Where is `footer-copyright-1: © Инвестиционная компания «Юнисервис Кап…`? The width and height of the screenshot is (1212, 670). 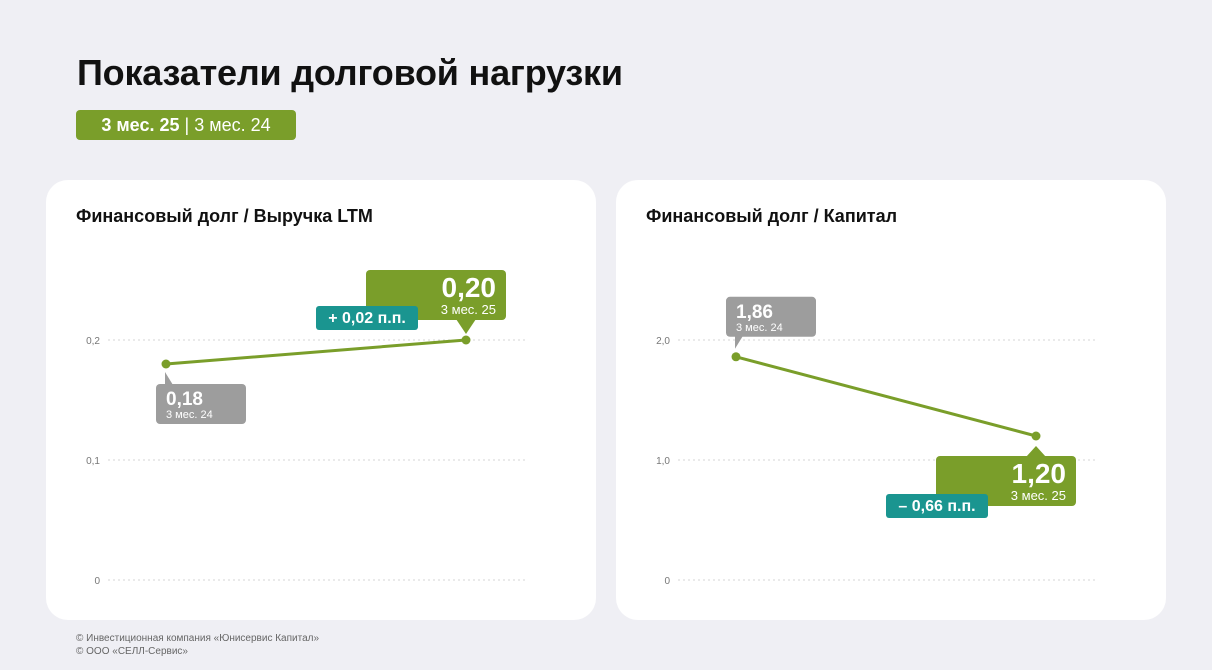
footer-copyright-1: © Инвестиционная компания «Юнисервис Кап… is located at coordinates (198, 638).